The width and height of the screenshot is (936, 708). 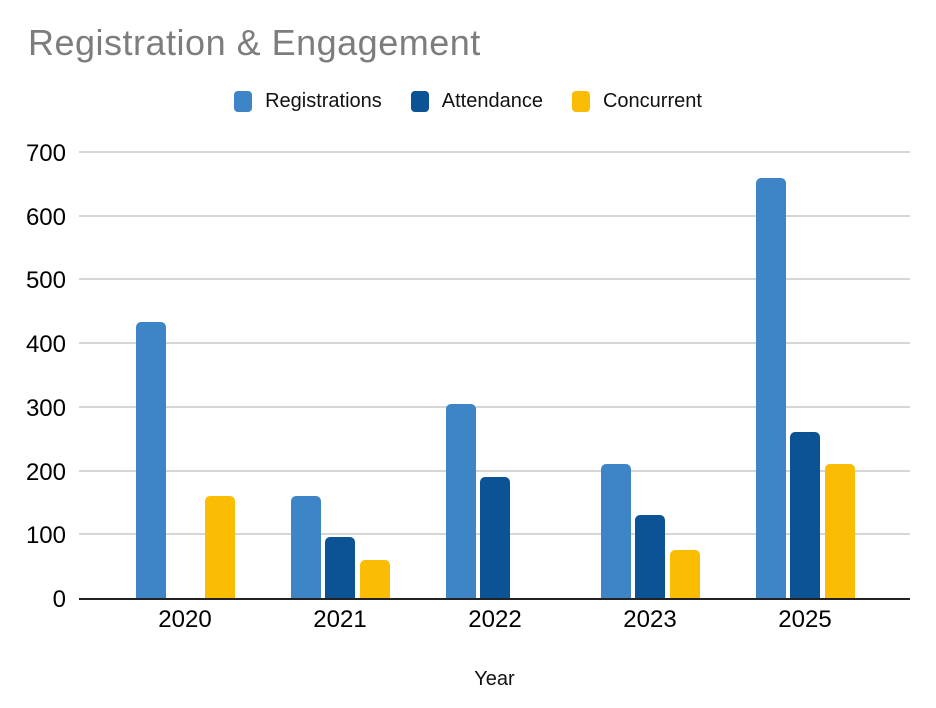 What do you see at coordinates (419, 101) in the screenshot?
I see `attendance-swatch-icon` at bounding box center [419, 101].